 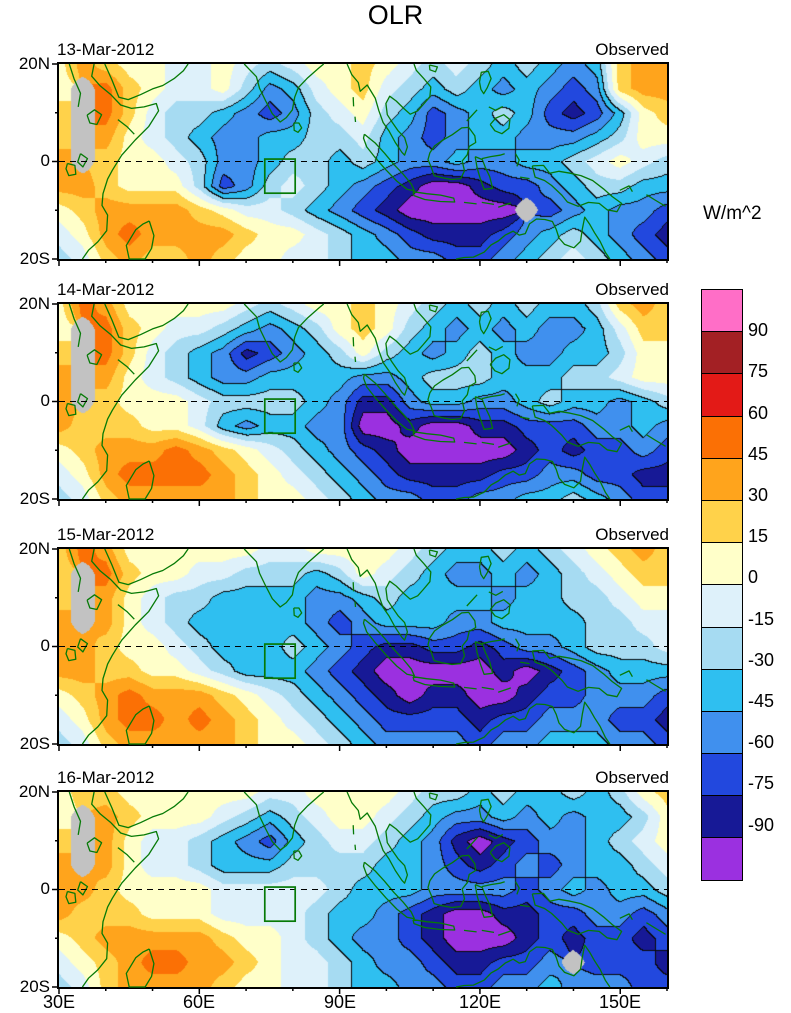 I want to click on colorbar-tick-label: 60, so click(x=758, y=412).